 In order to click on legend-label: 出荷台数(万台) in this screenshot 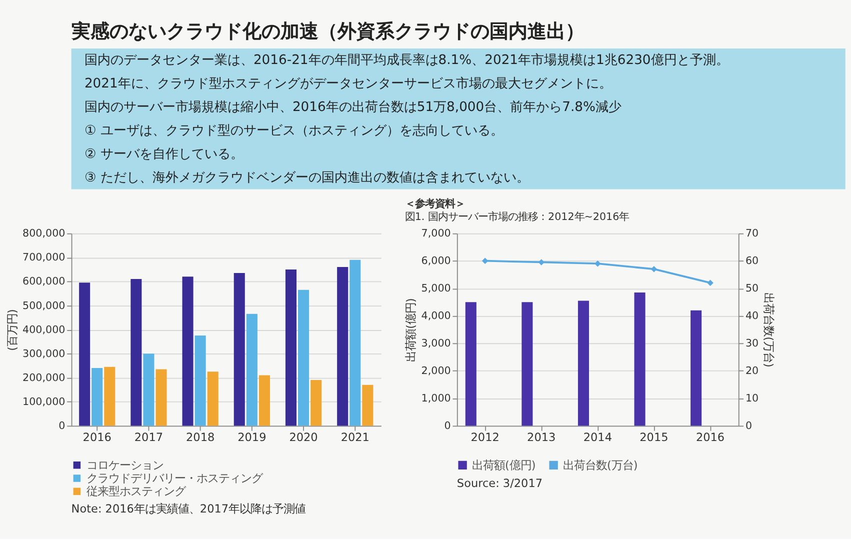, I will do `click(600, 465)`.